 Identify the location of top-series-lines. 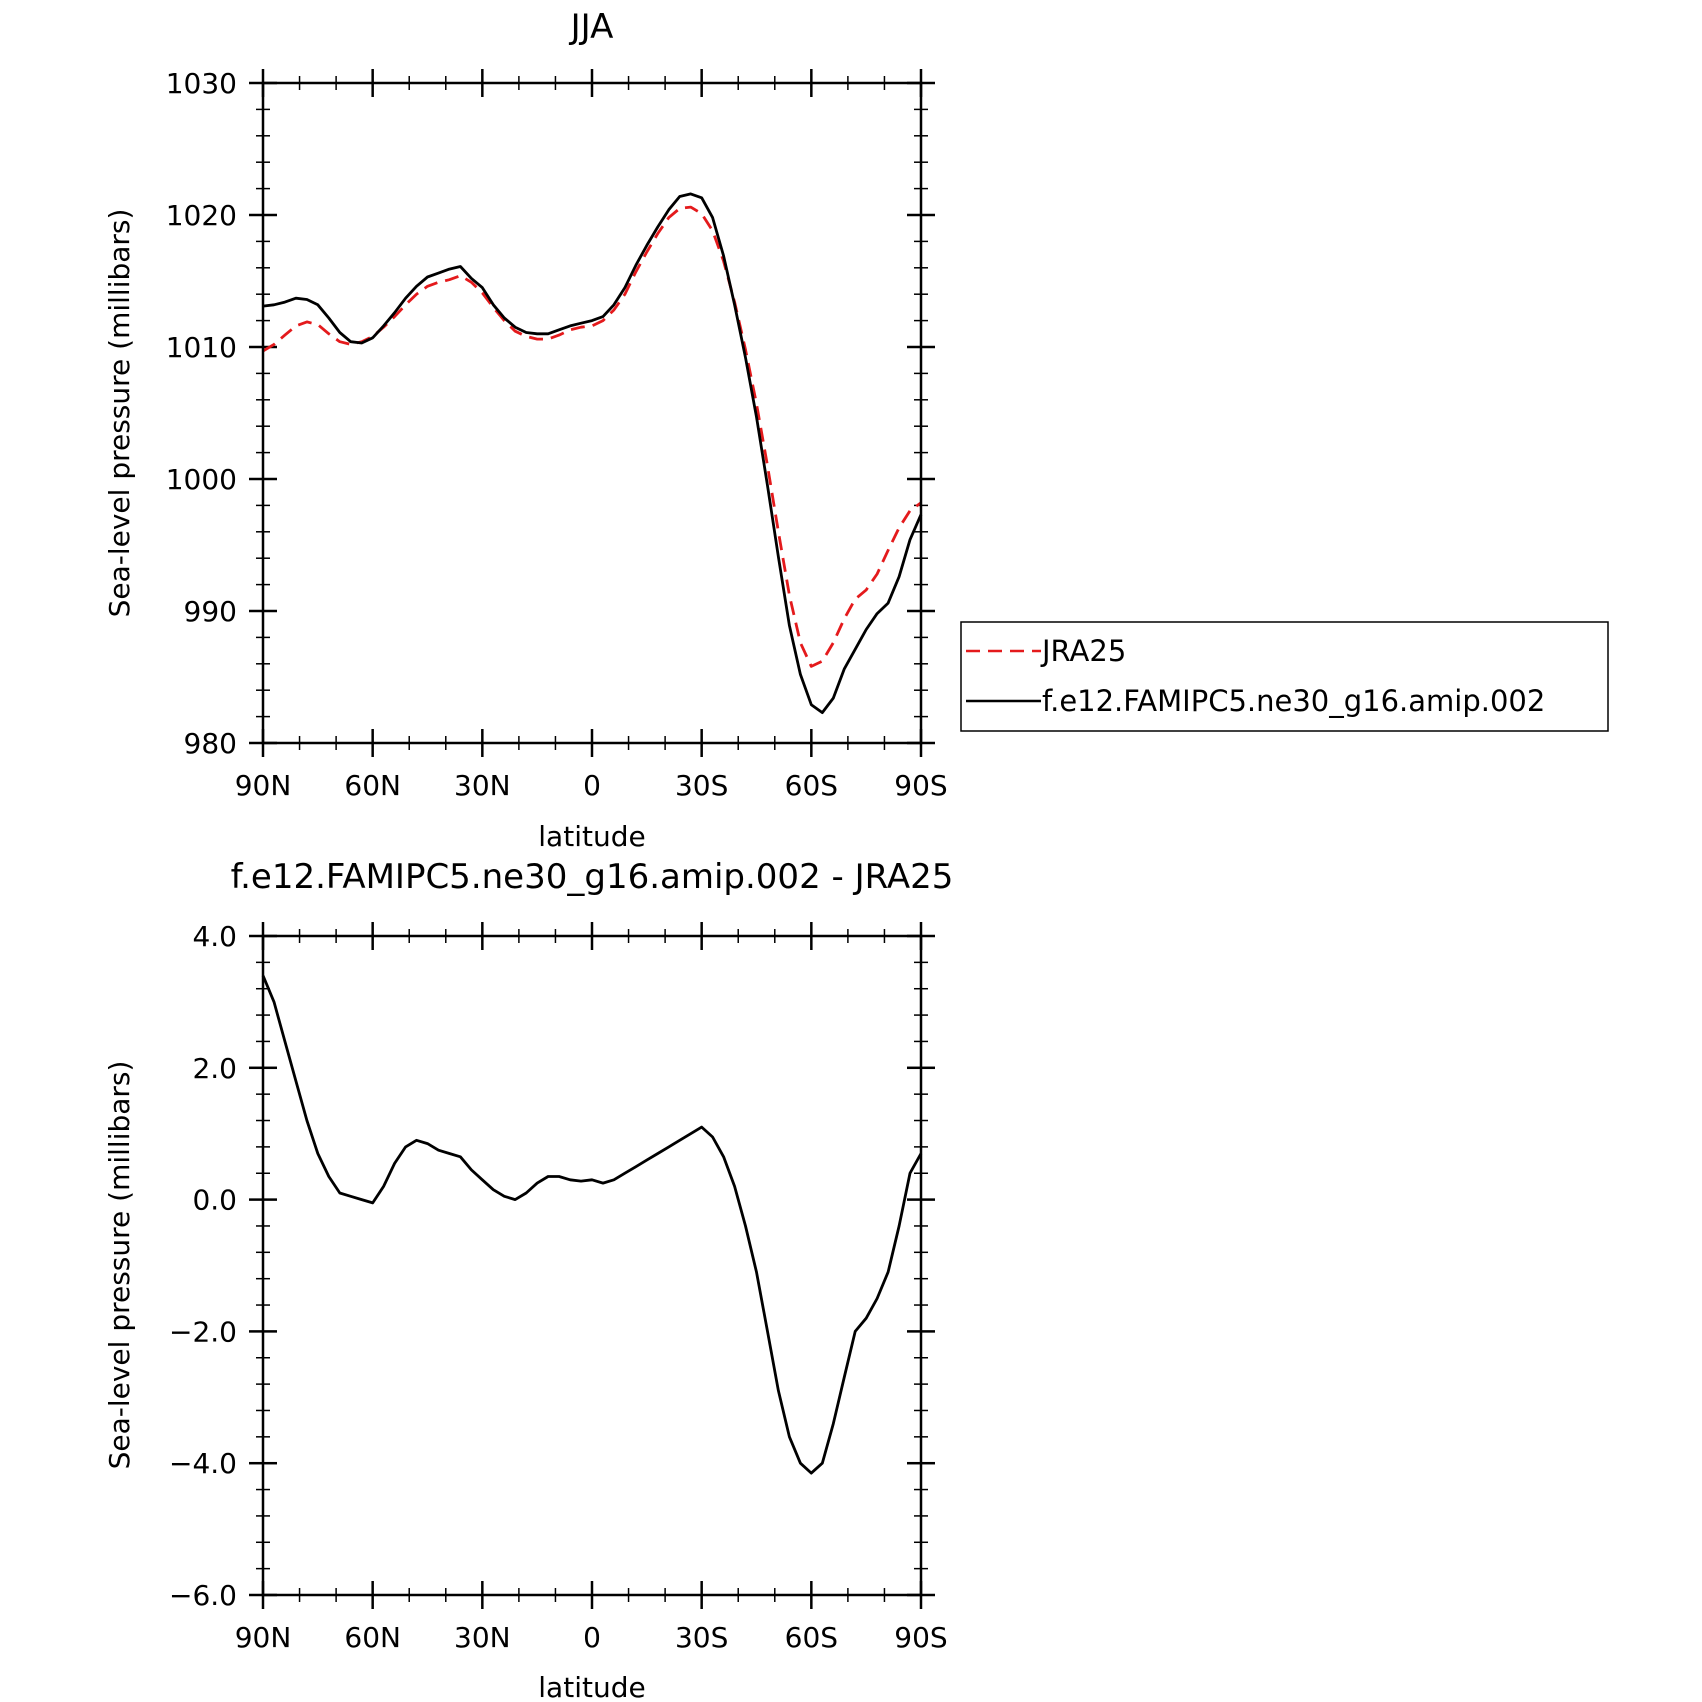
(592, 453).